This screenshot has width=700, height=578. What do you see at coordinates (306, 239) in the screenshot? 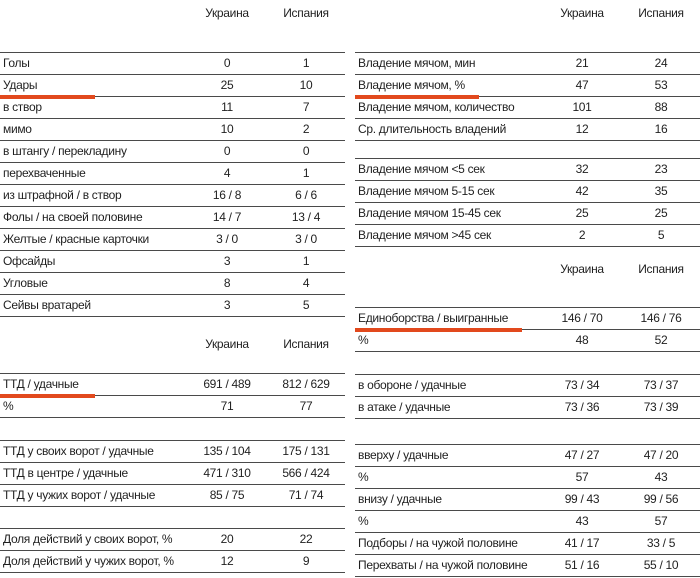
I see `stat-value-spain: 3 / 0` at bounding box center [306, 239].